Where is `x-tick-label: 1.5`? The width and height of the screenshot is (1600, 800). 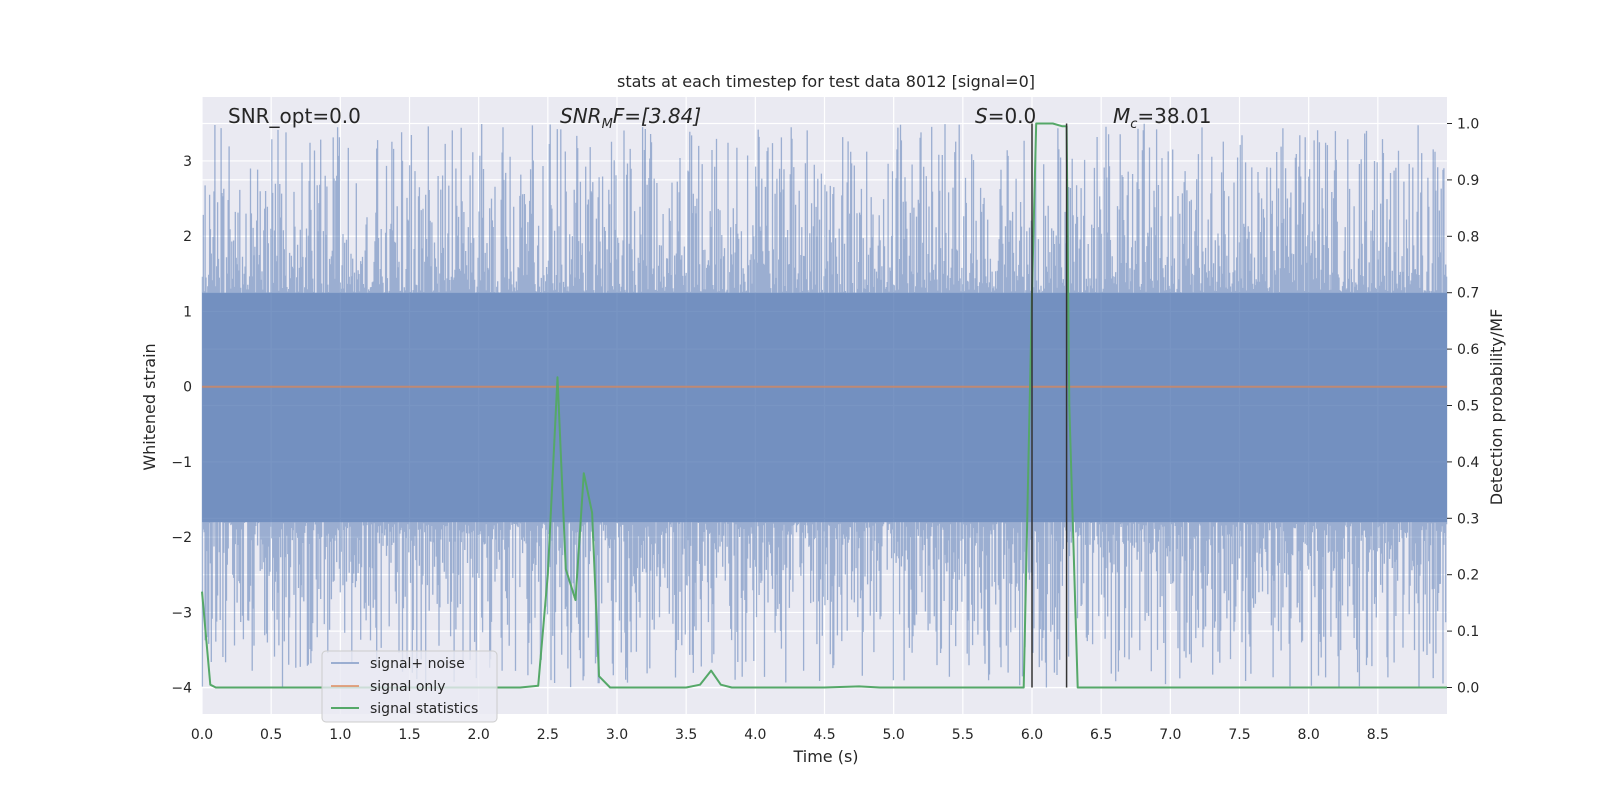 x-tick-label: 1.5 is located at coordinates (409, 735).